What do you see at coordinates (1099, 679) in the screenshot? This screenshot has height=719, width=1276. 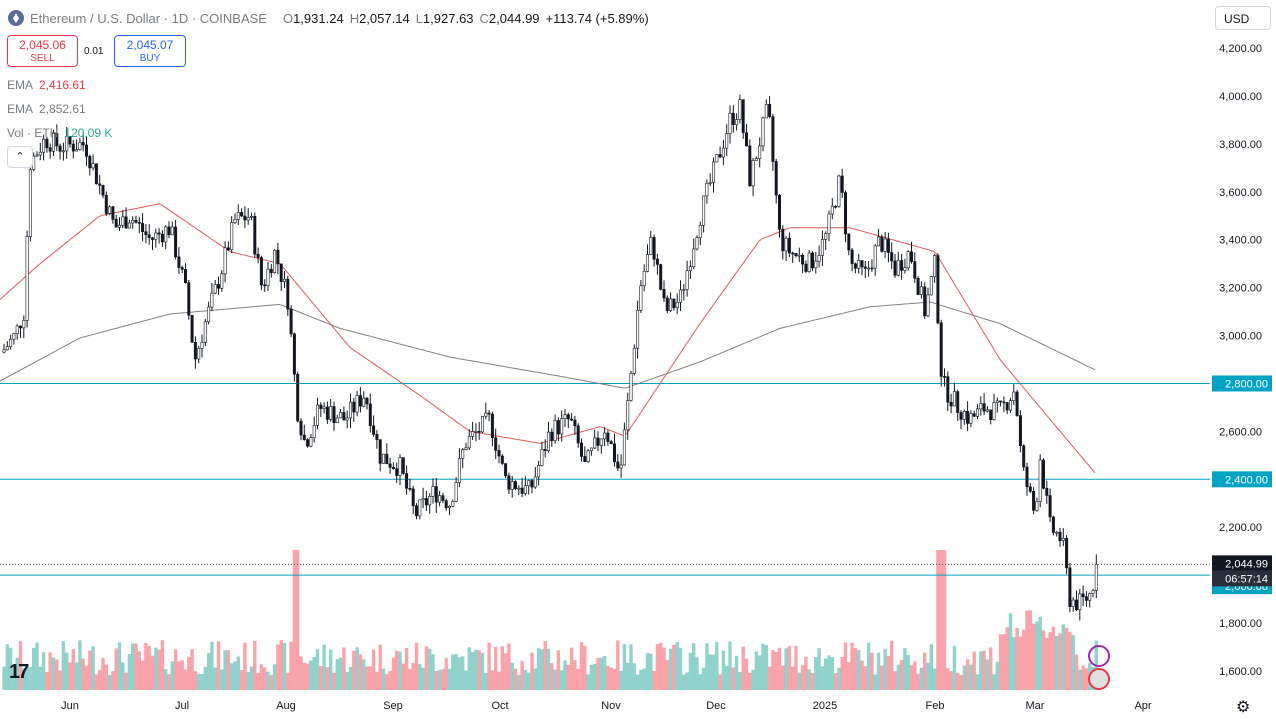 I see `us-flag-icon` at bounding box center [1099, 679].